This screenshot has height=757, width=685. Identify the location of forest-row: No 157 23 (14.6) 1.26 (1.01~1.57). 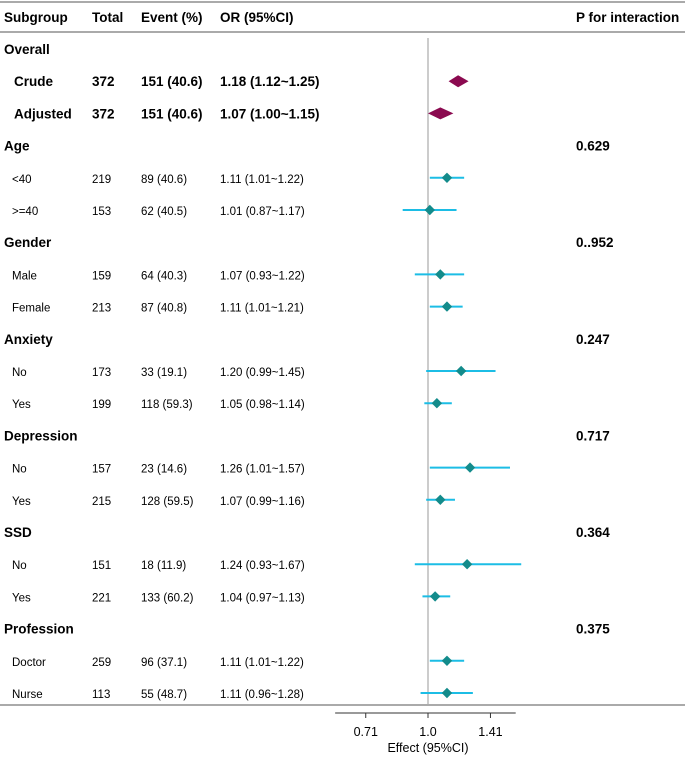
(261, 469).